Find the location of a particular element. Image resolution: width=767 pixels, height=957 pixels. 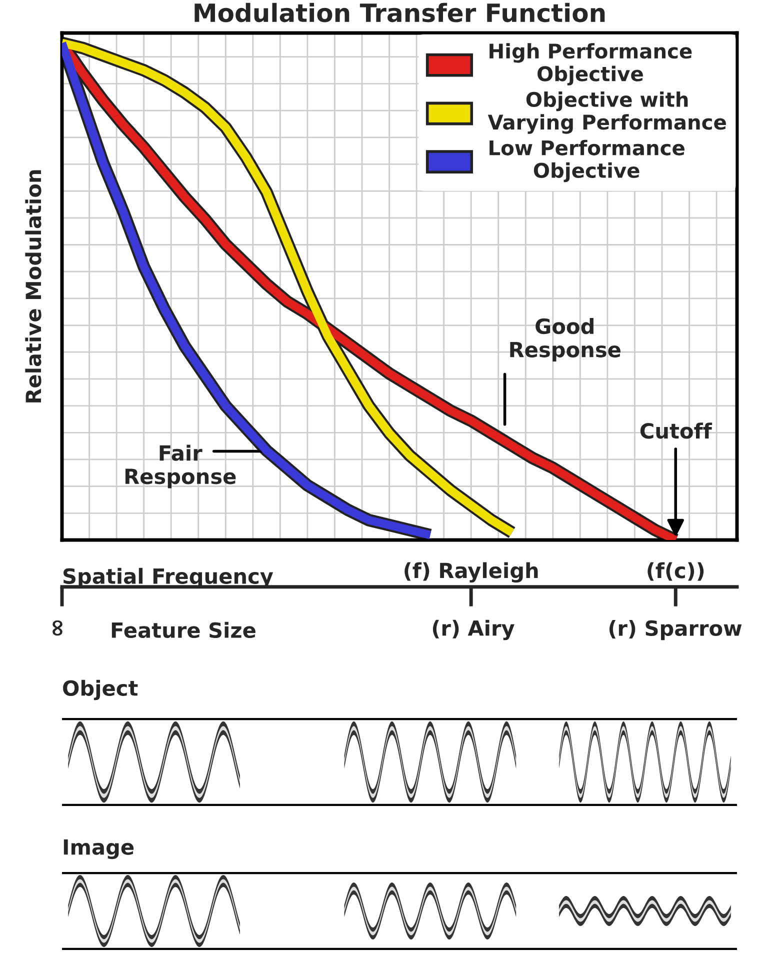

legend-label: High Performance Objective is located at coordinates (591, 64).